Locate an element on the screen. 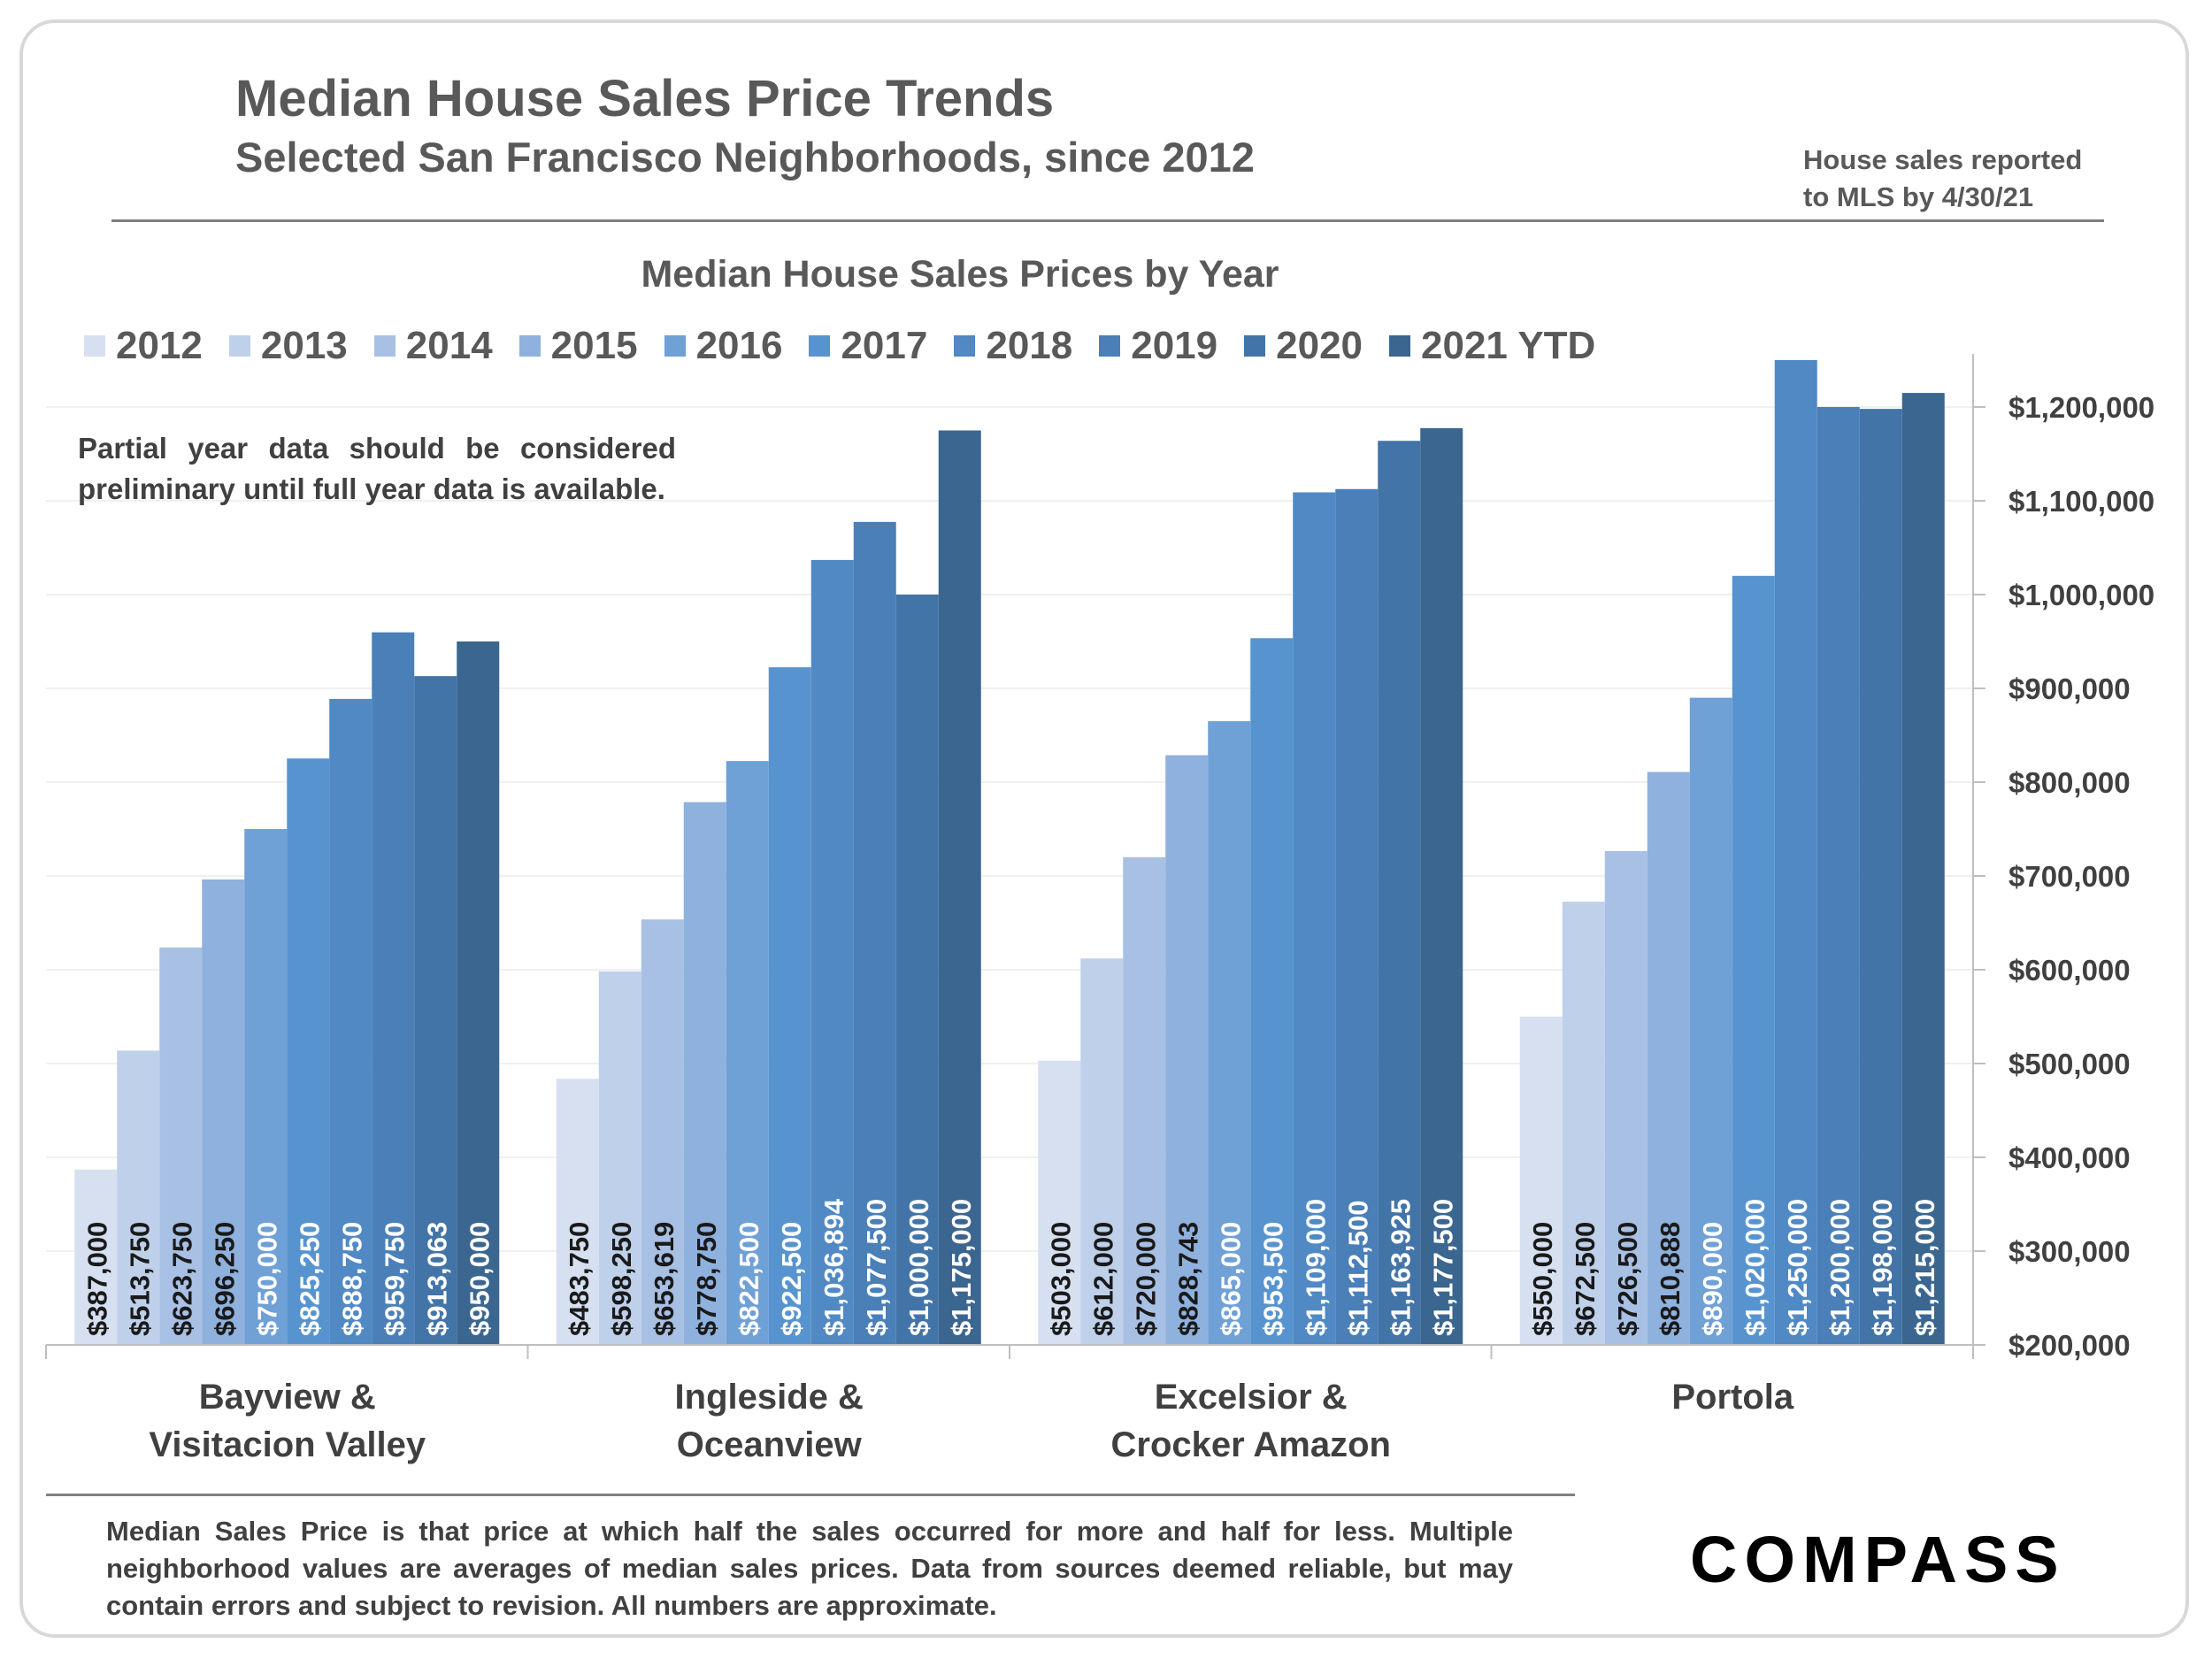  y-tick-label: $900,000 is located at coordinates (2069, 689).